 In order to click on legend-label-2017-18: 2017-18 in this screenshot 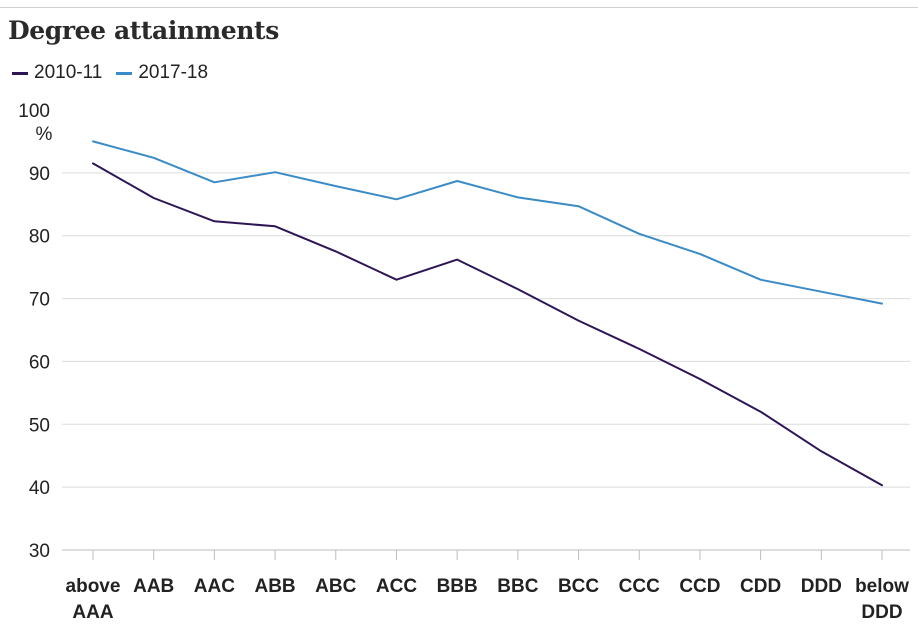, I will do `click(173, 72)`.